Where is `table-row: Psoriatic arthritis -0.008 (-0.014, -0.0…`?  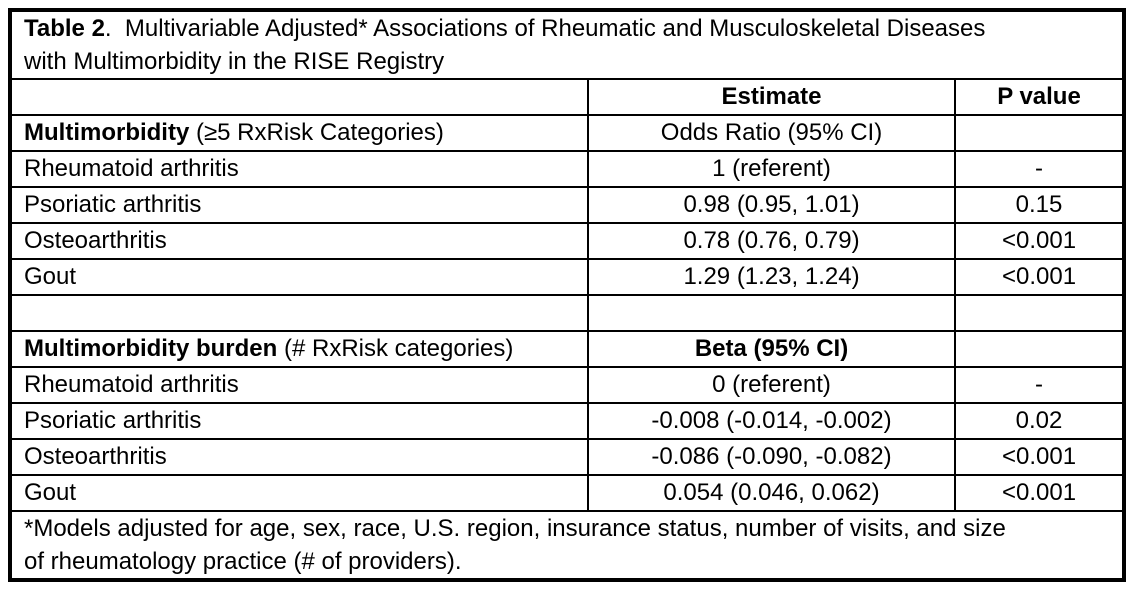
table-row: Psoriatic arthritis -0.008 (-0.014, -0.0… is located at coordinates (567, 421).